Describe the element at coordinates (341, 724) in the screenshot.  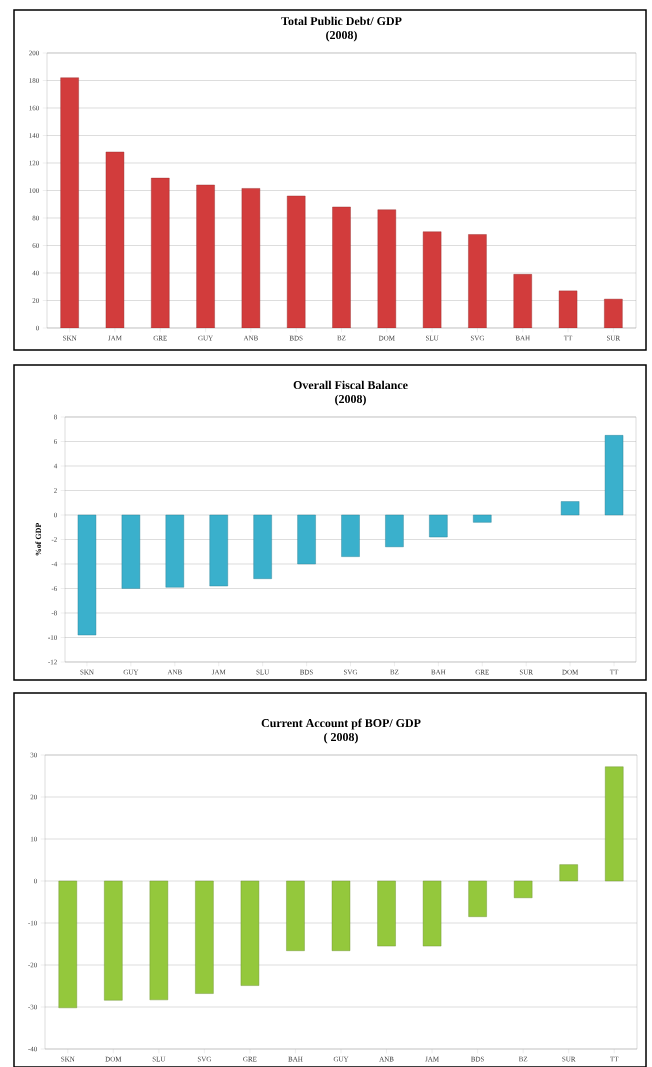
I see `chart-title: Current Account pf BOP/ GDP` at that location.